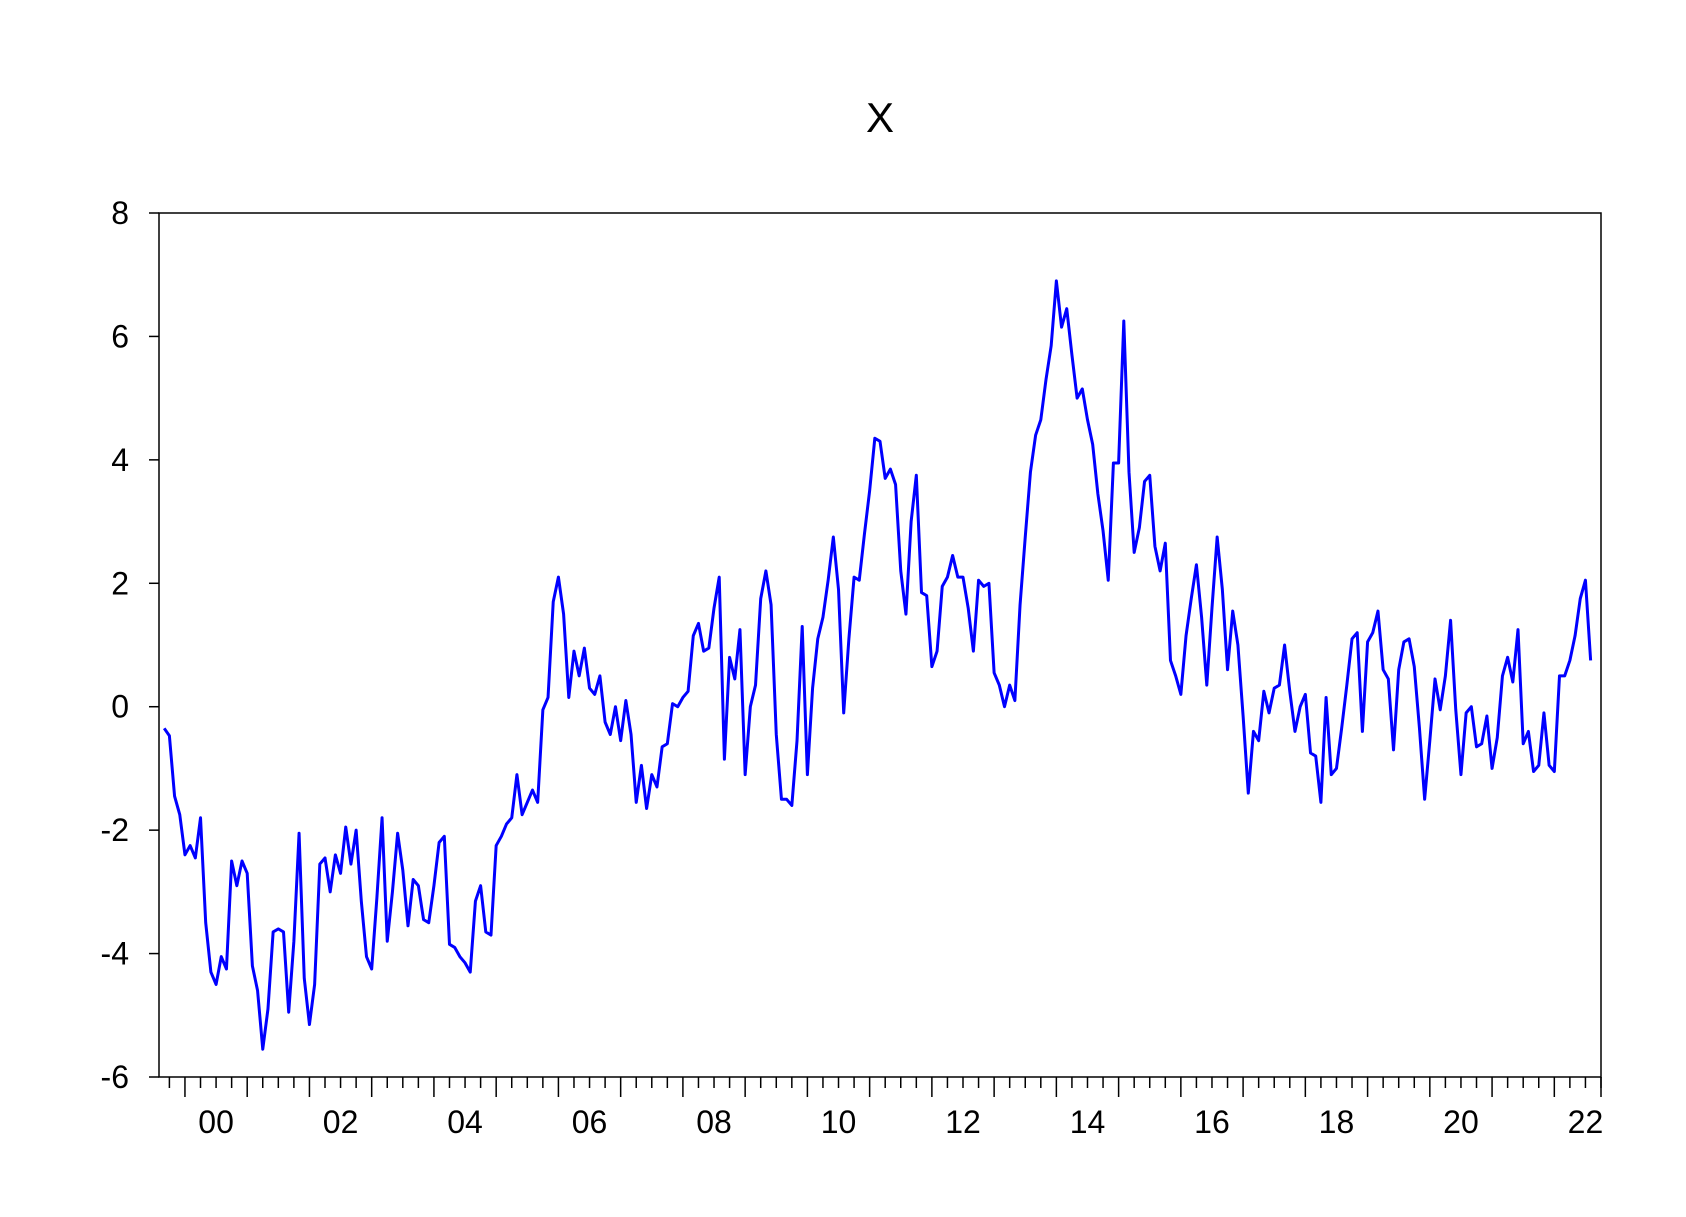  I want to click on x-tick-label: 00, so click(216, 1122).